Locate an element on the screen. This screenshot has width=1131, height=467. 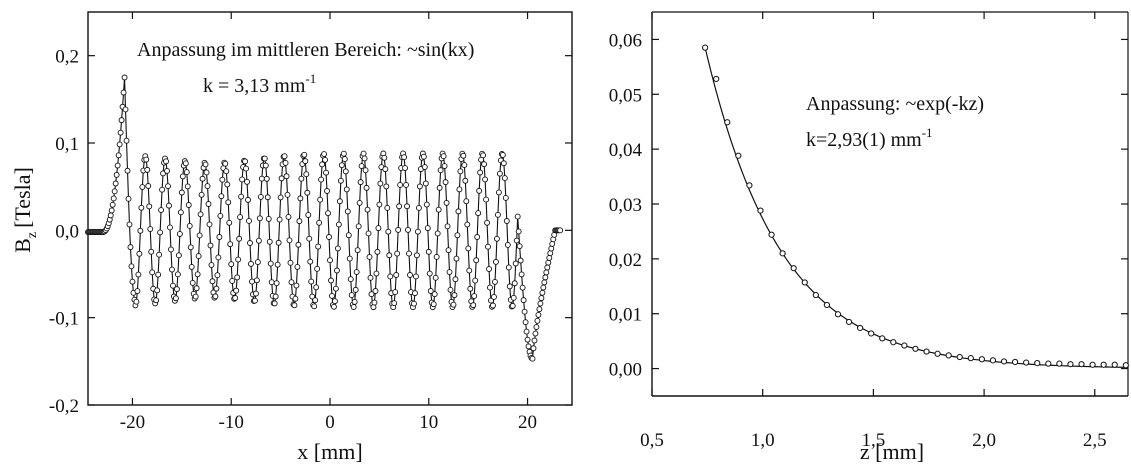
left-x-tick-label: 0 is located at coordinates (330, 422).